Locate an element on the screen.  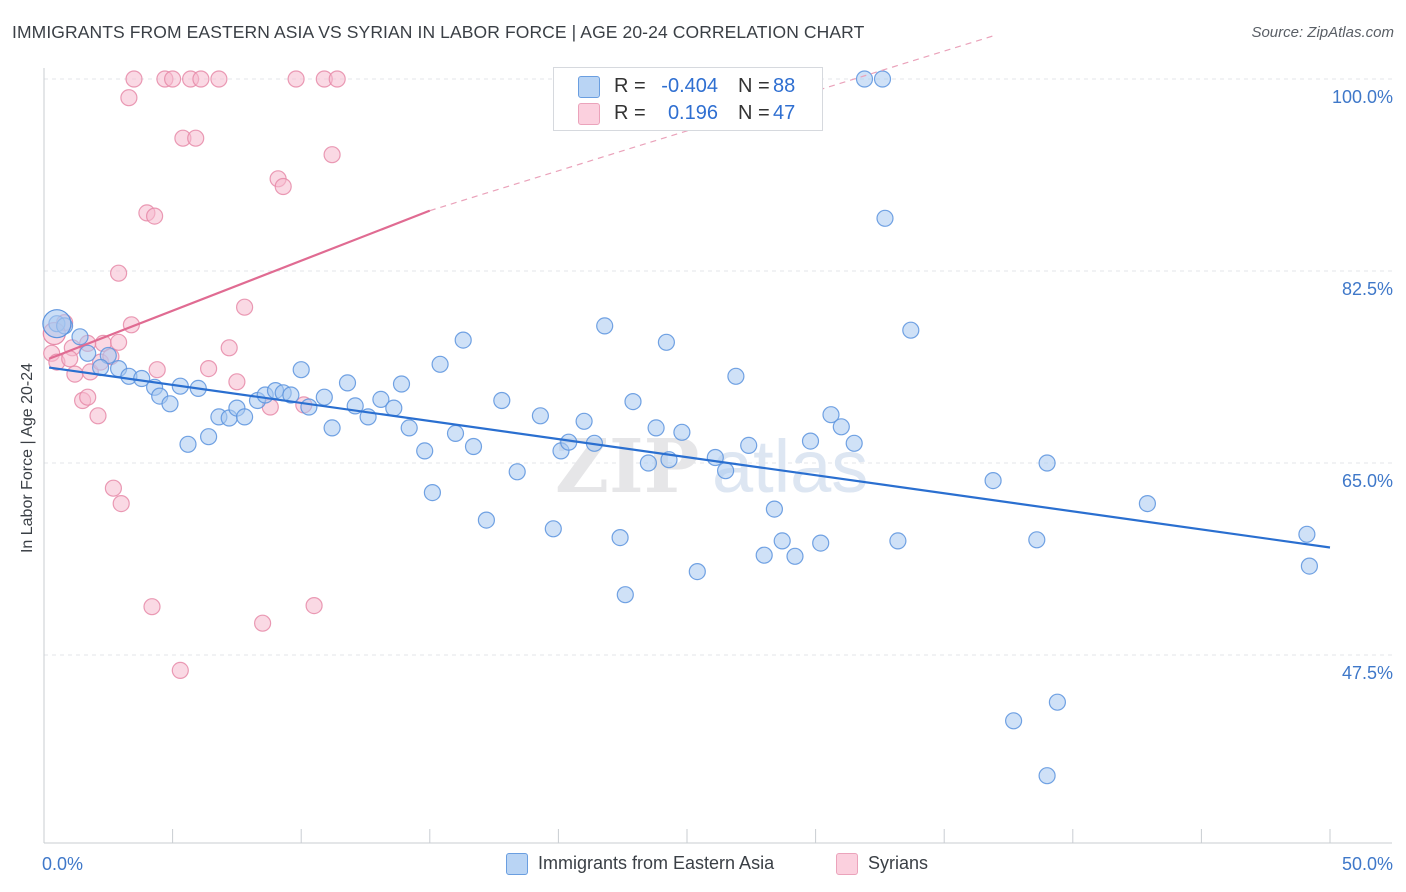
x-tick-label: 0.0% is located at coordinates (62, 864).